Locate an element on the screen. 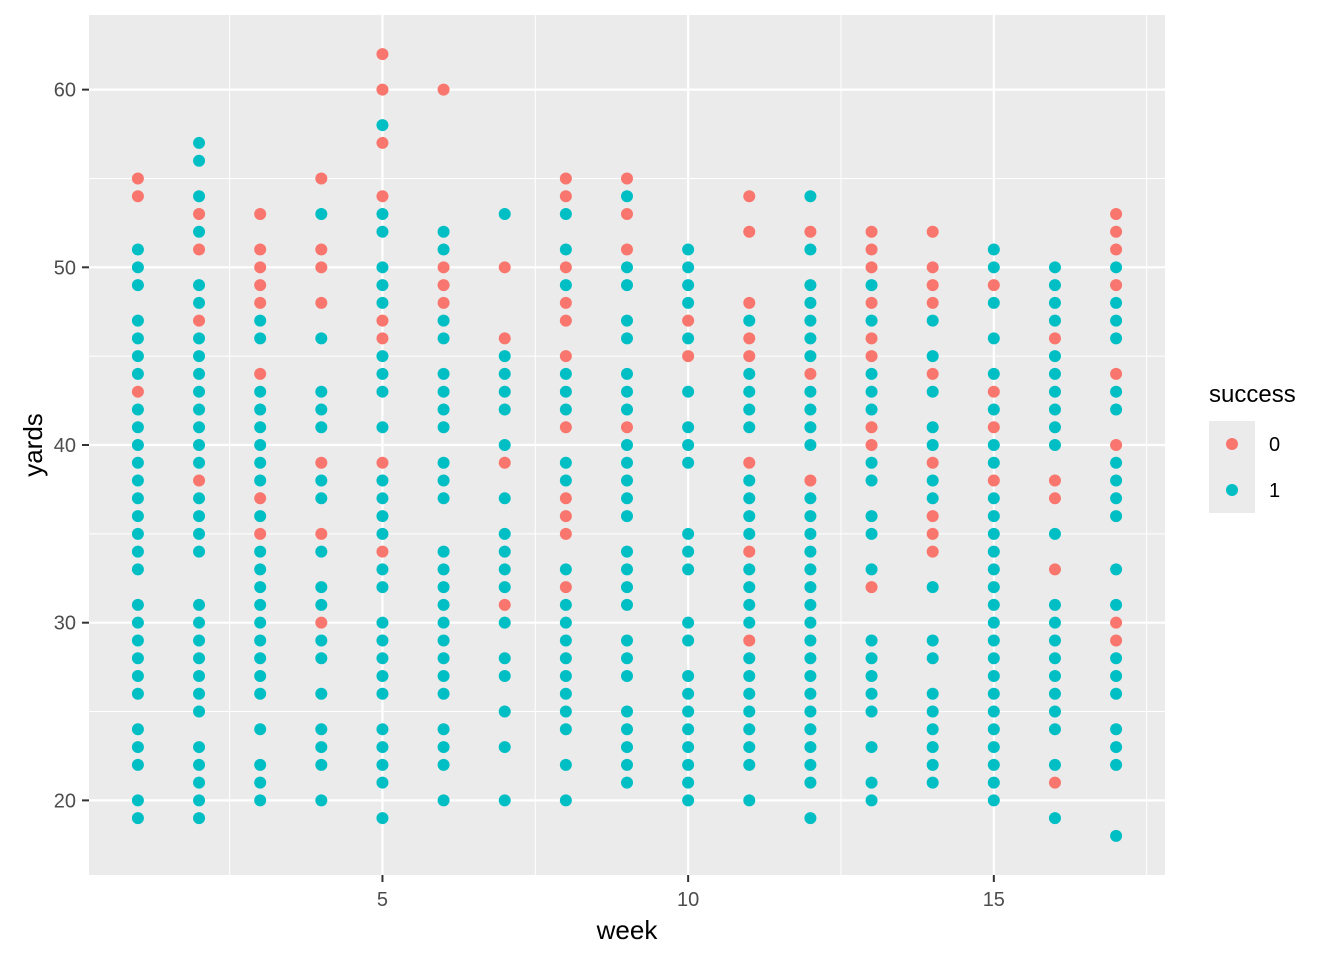 This screenshot has height=960, width=1344. x-axis: 5 10 15 is located at coordinates (691, 893).